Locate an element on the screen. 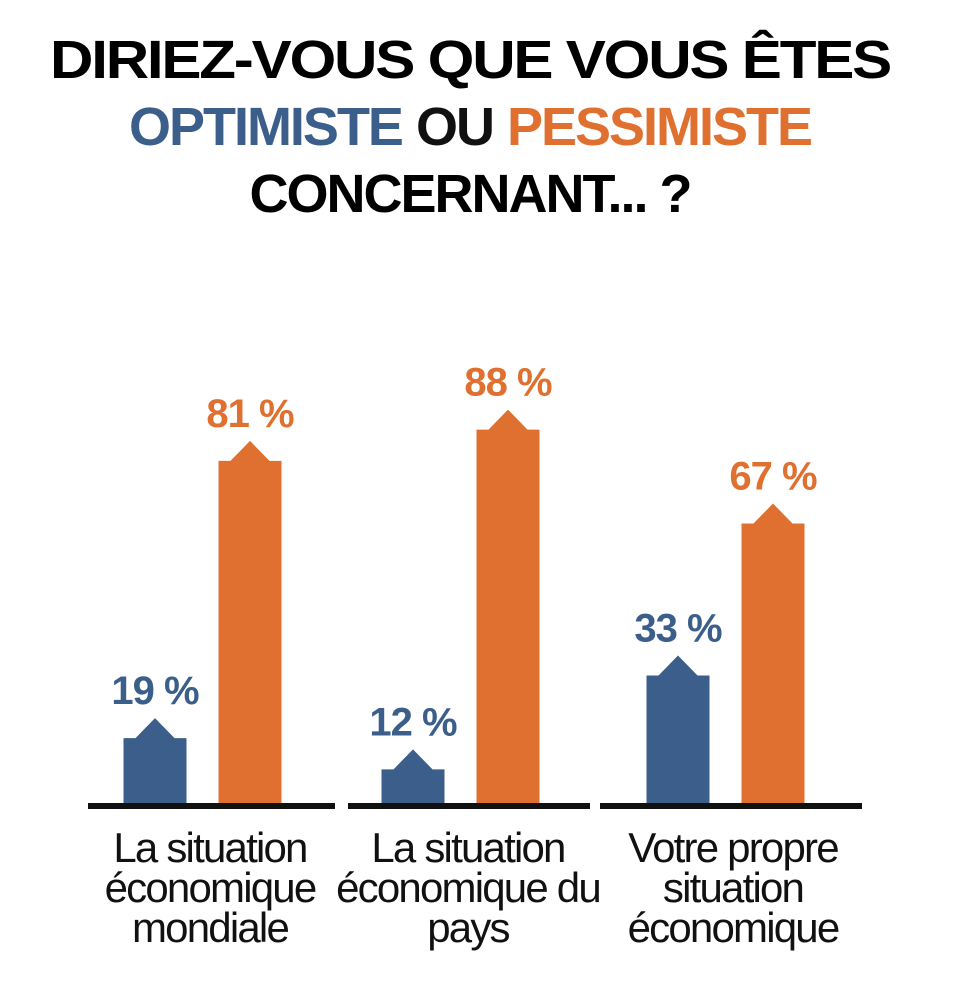 The width and height of the screenshot is (970, 1000). value-label: 19 % is located at coordinates (155, 691).